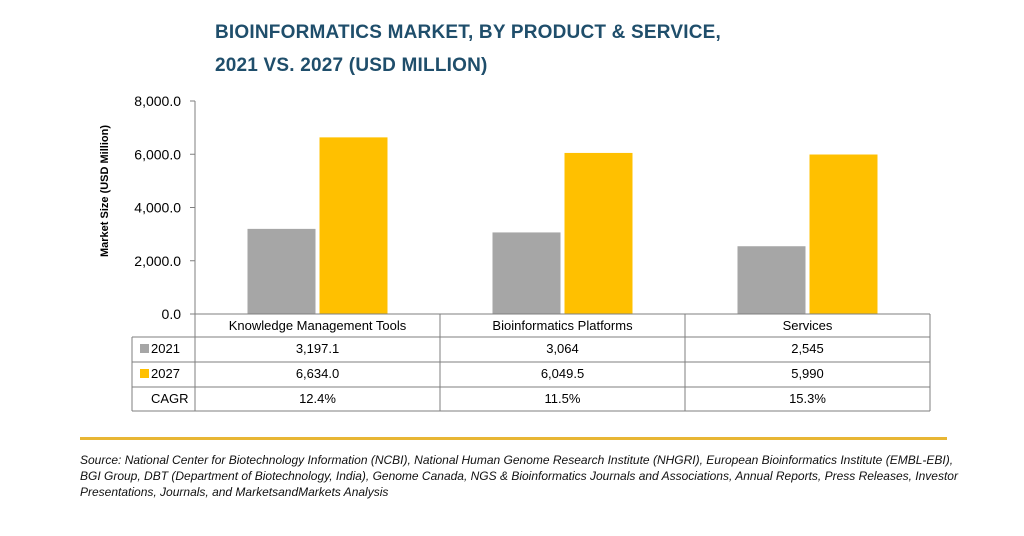  Describe the element at coordinates (318, 325) in the screenshot. I see `x-category-label: Knowledge Management Tools` at that location.